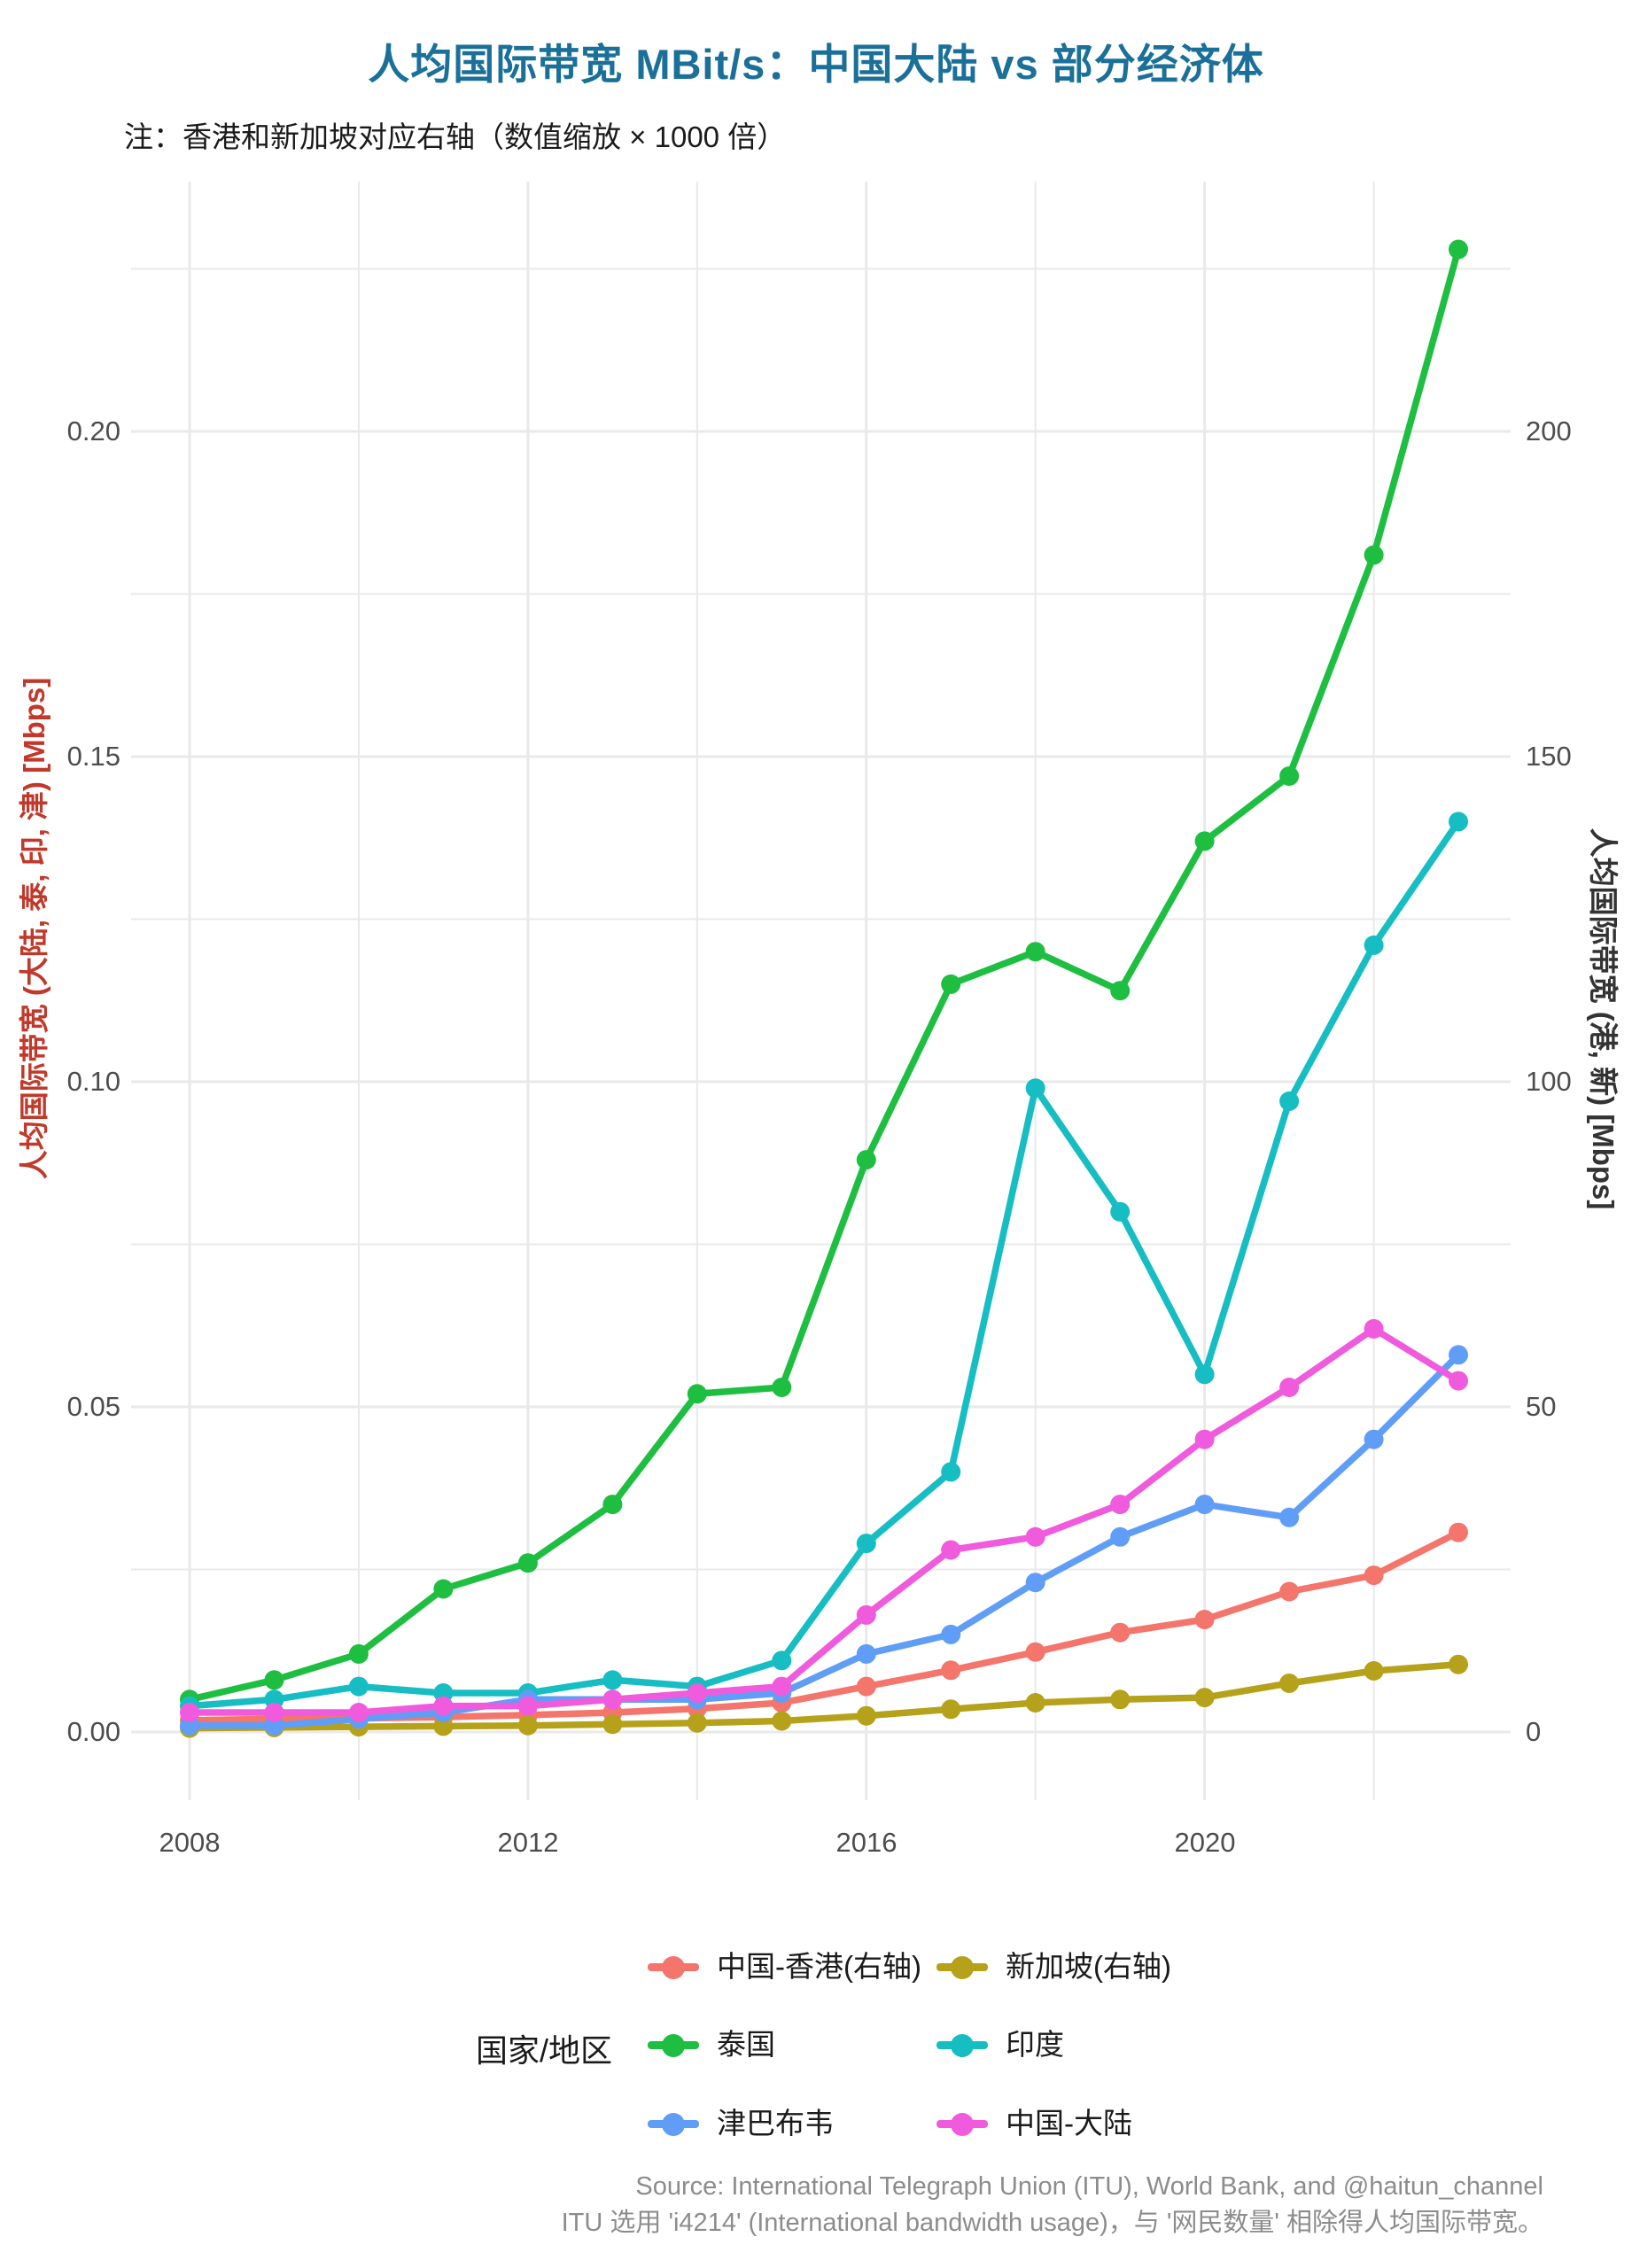  Describe the element at coordinates (819, 1967) in the screenshot. I see `legend-item-label: 中国-香港(右轴)` at that location.